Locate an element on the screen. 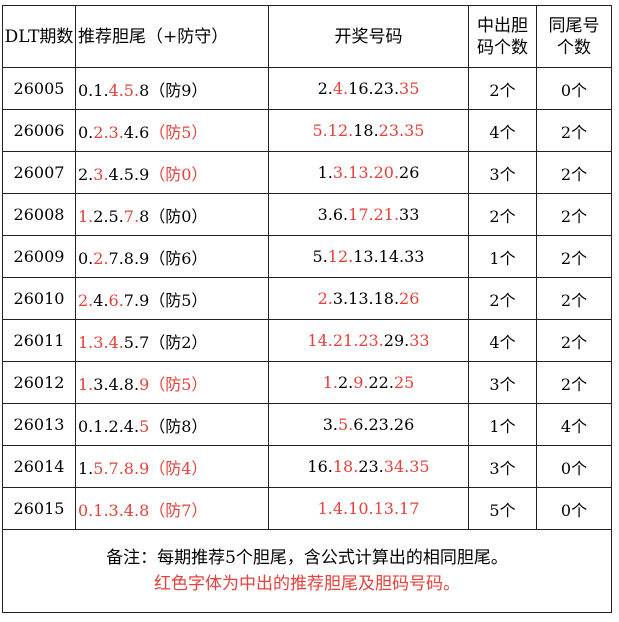  text-segment: 1.4.10.13.17 is located at coordinates (368, 508).